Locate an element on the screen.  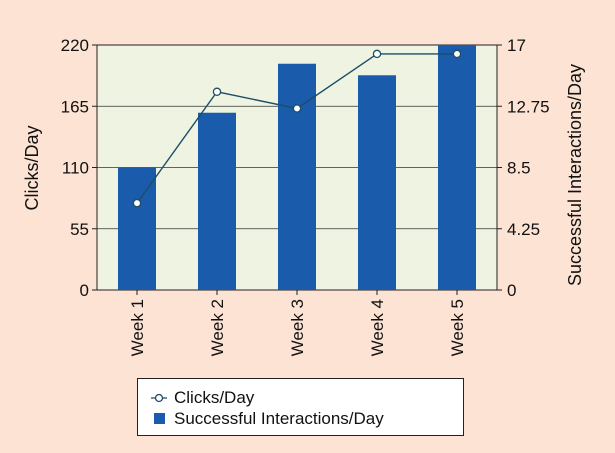
legend-label-bar: Successful Interactions/Day is located at coordinates (279, 418).